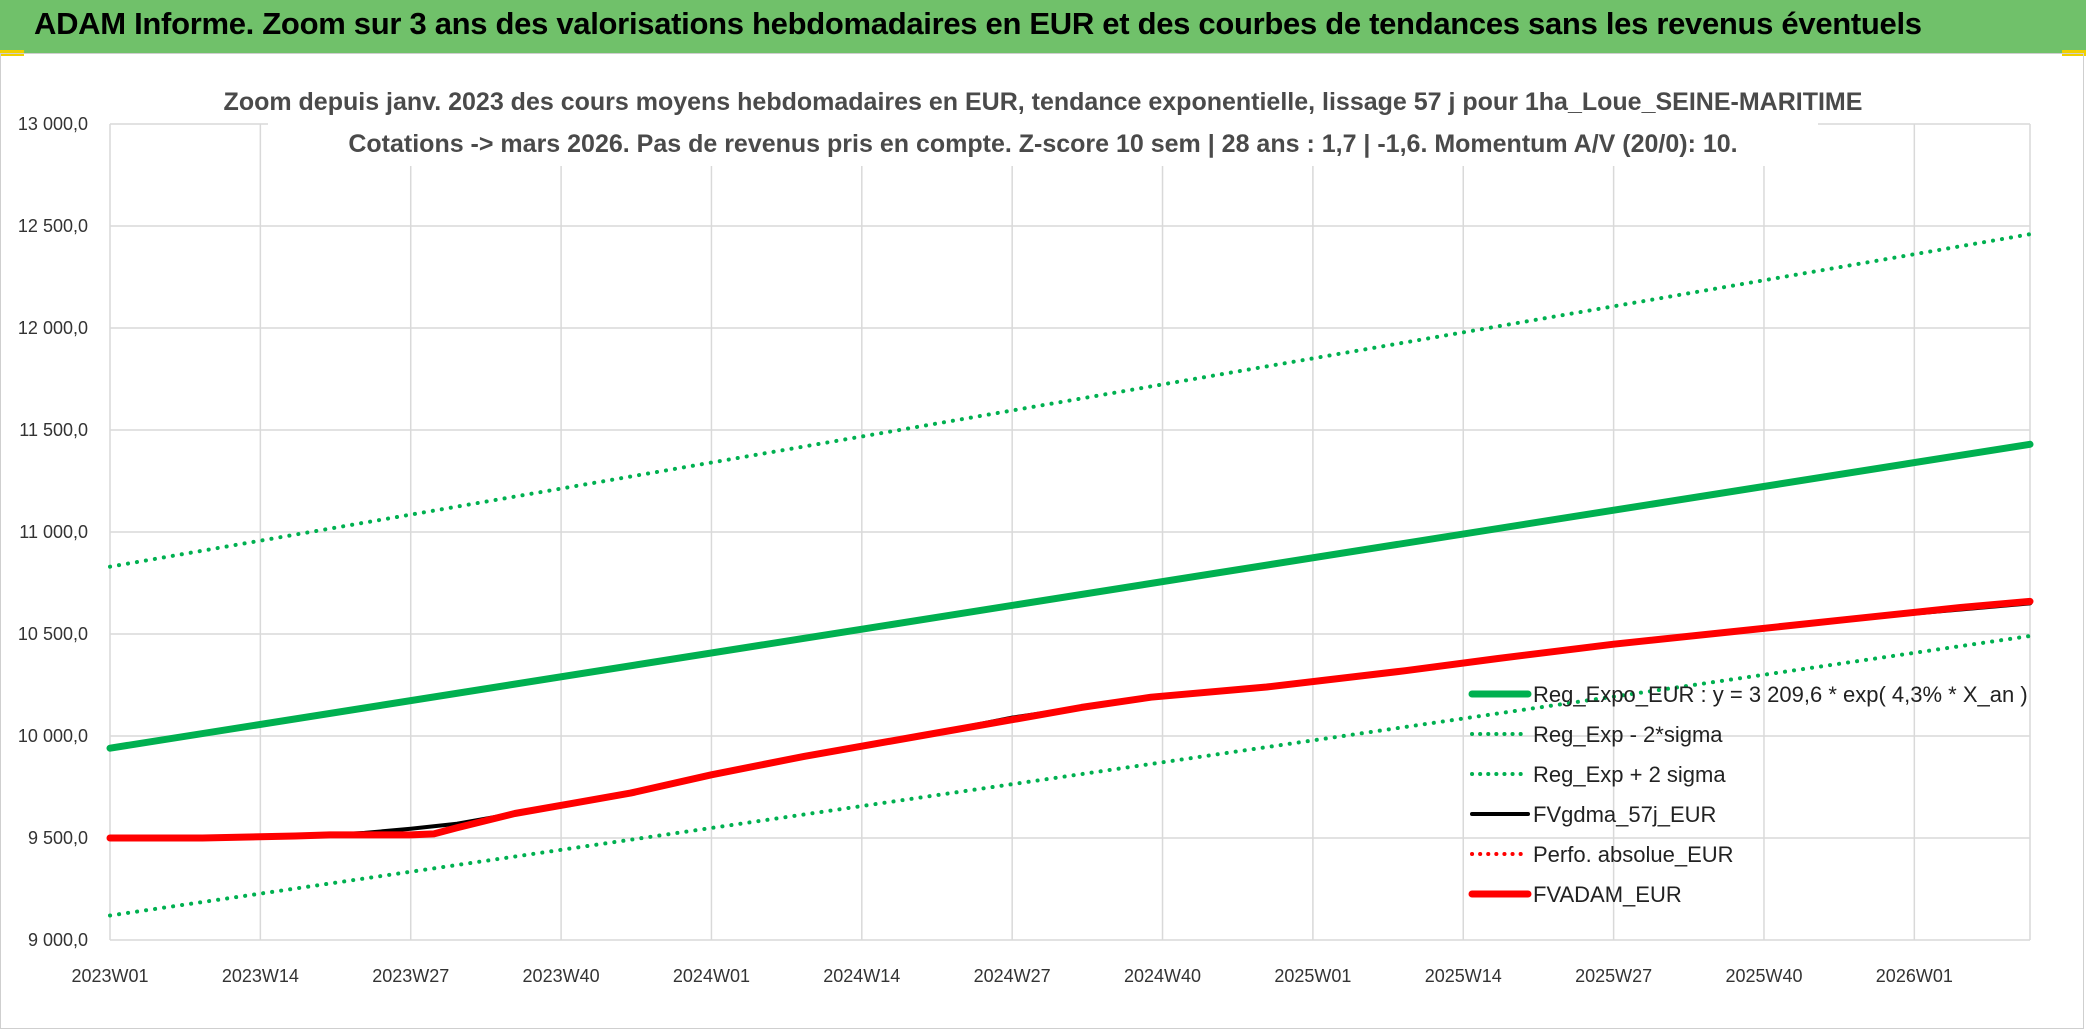 This screenshot has width=2086, height=1031. Describe the element at coordinates (1613, 976) in the screenshot. I see `x-tick-label: 2025W27` at that location.